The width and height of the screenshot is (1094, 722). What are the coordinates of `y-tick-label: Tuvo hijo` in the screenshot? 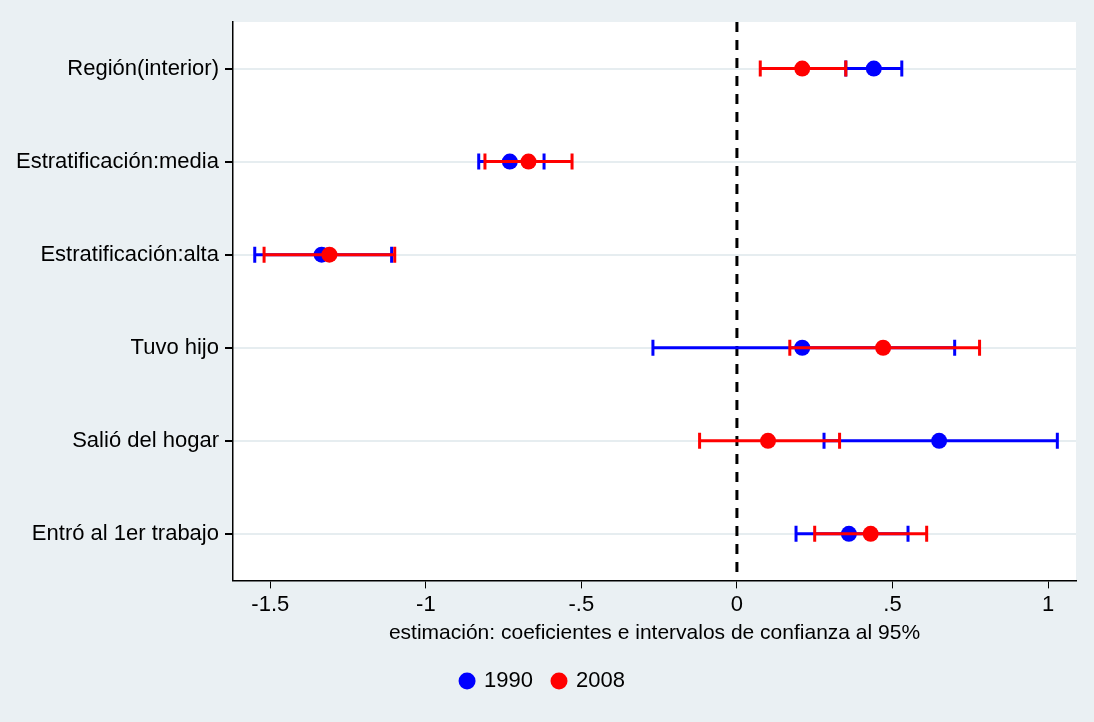 It's located at (174, 346).